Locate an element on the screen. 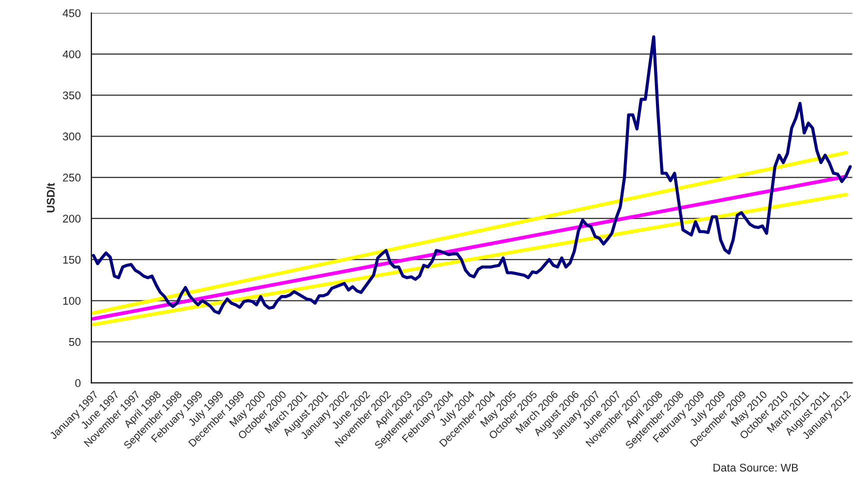 The height and width of the screenshot is (481, 854). y-tick-label: 400 is located at coordinates (71, 54).